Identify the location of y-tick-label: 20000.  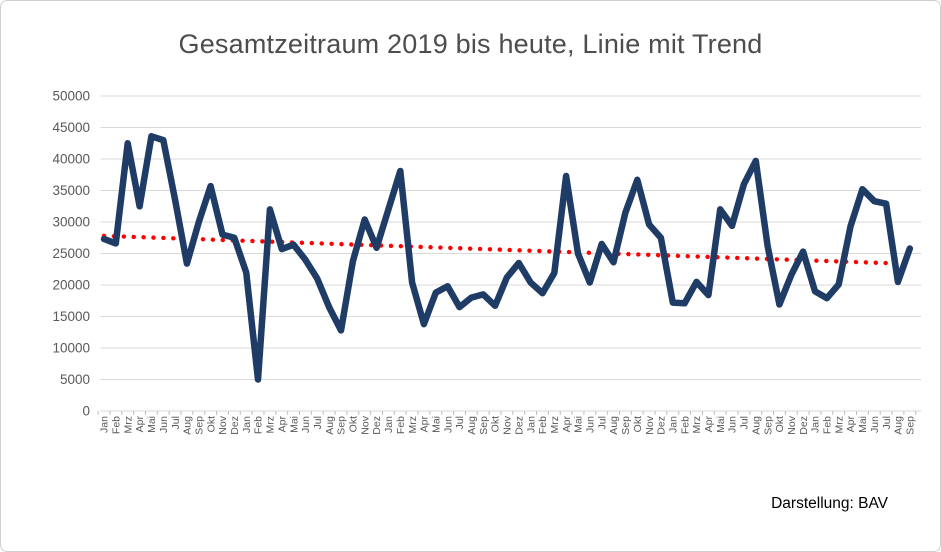
(71, 285).